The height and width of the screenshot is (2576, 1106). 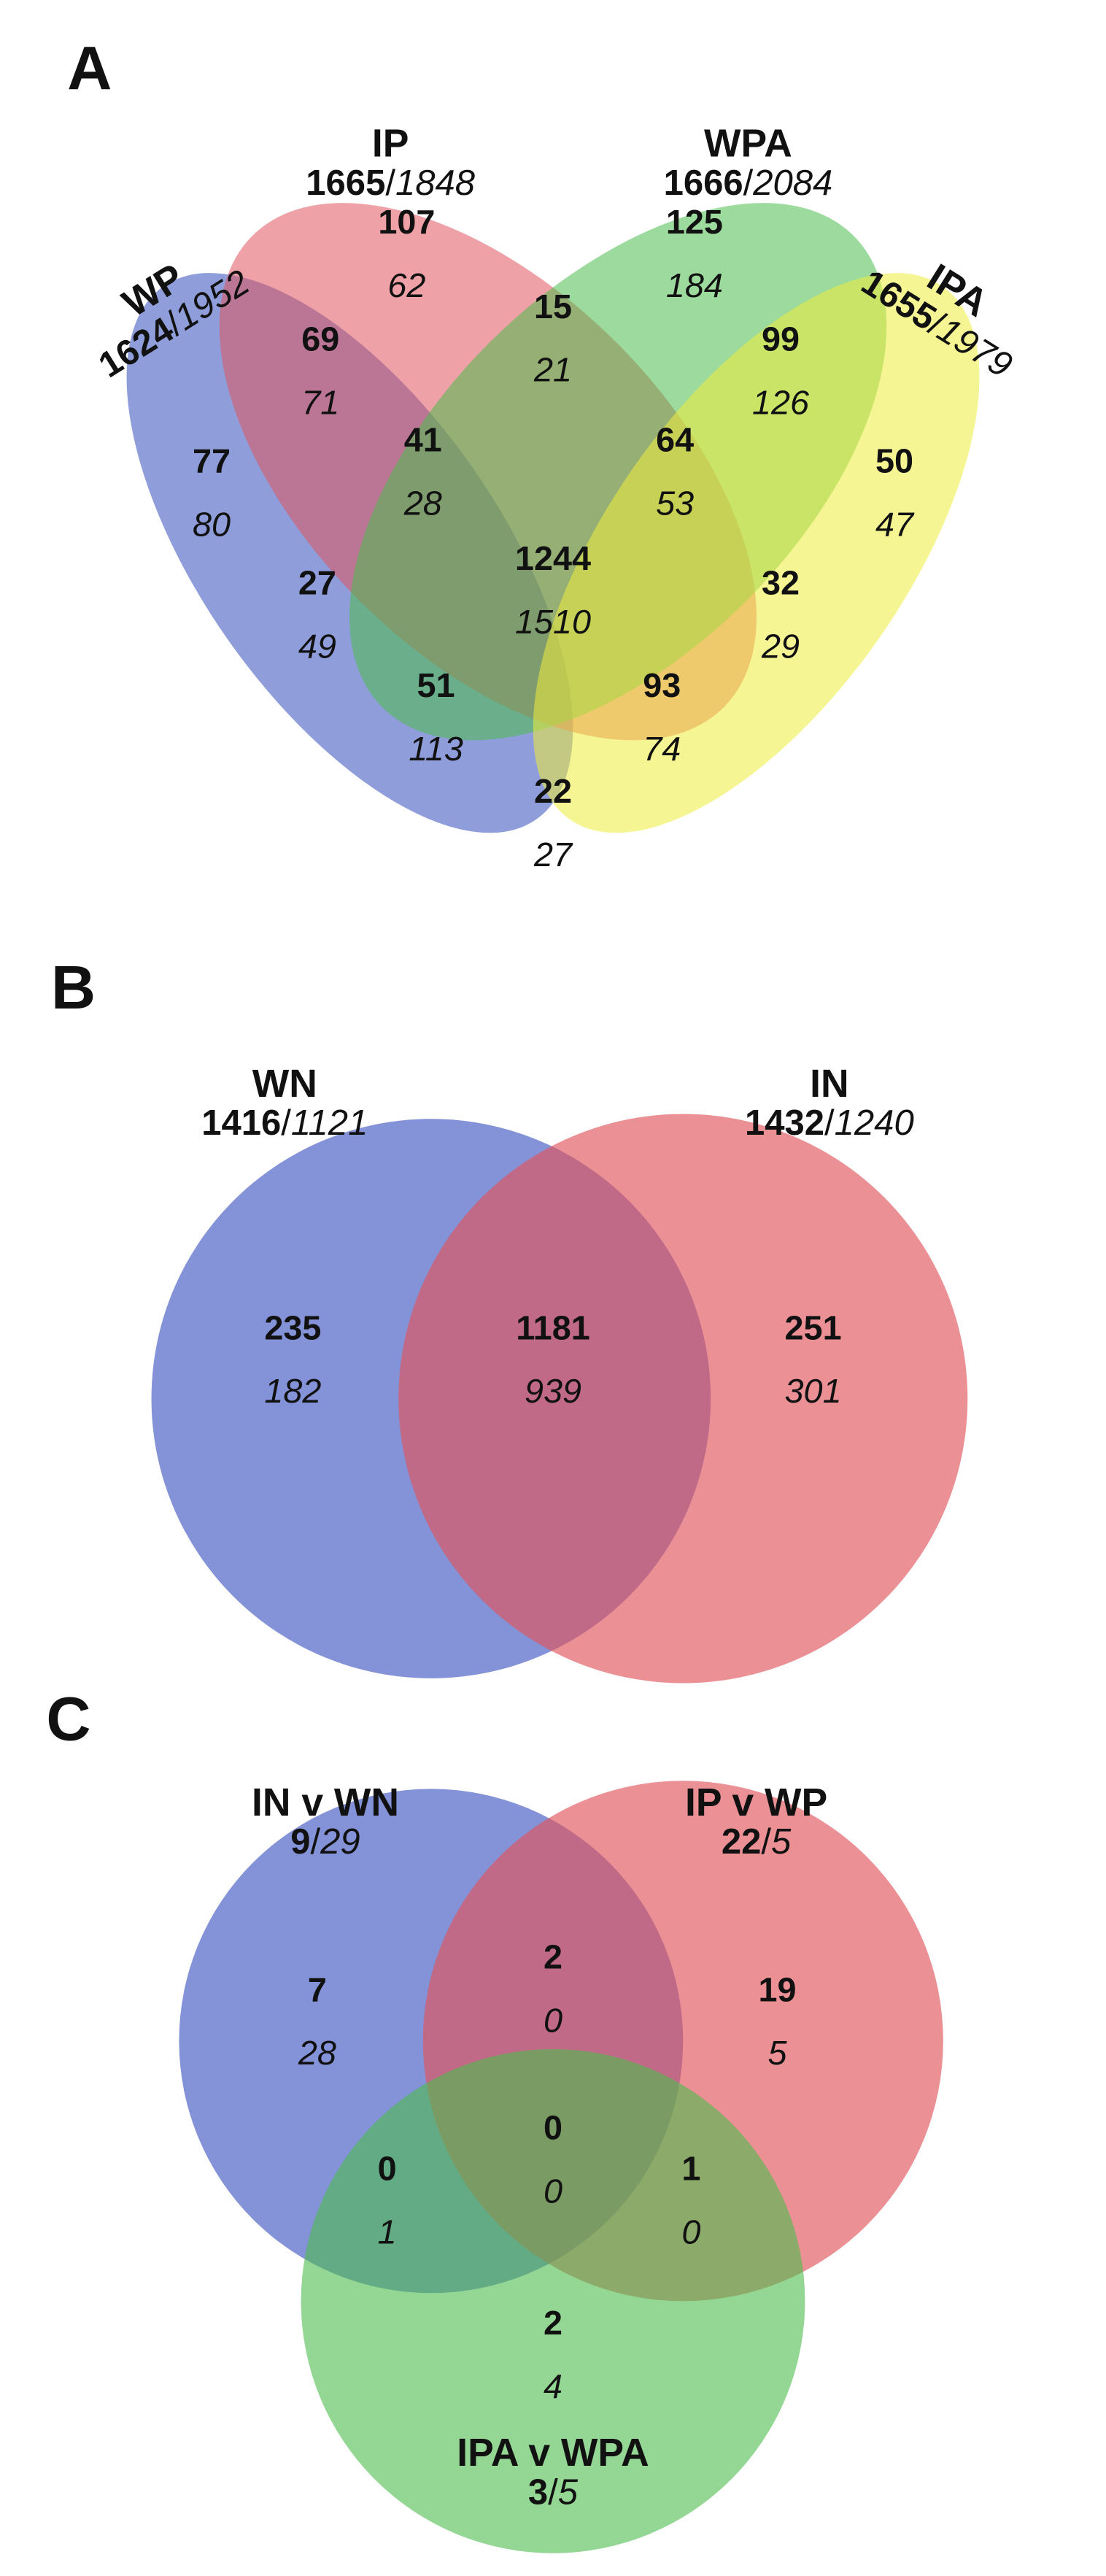 What do you see at coordinates (662, 749) in the screenshot?
I see `region-count-italic: 74` at bounding box center [662, 749].